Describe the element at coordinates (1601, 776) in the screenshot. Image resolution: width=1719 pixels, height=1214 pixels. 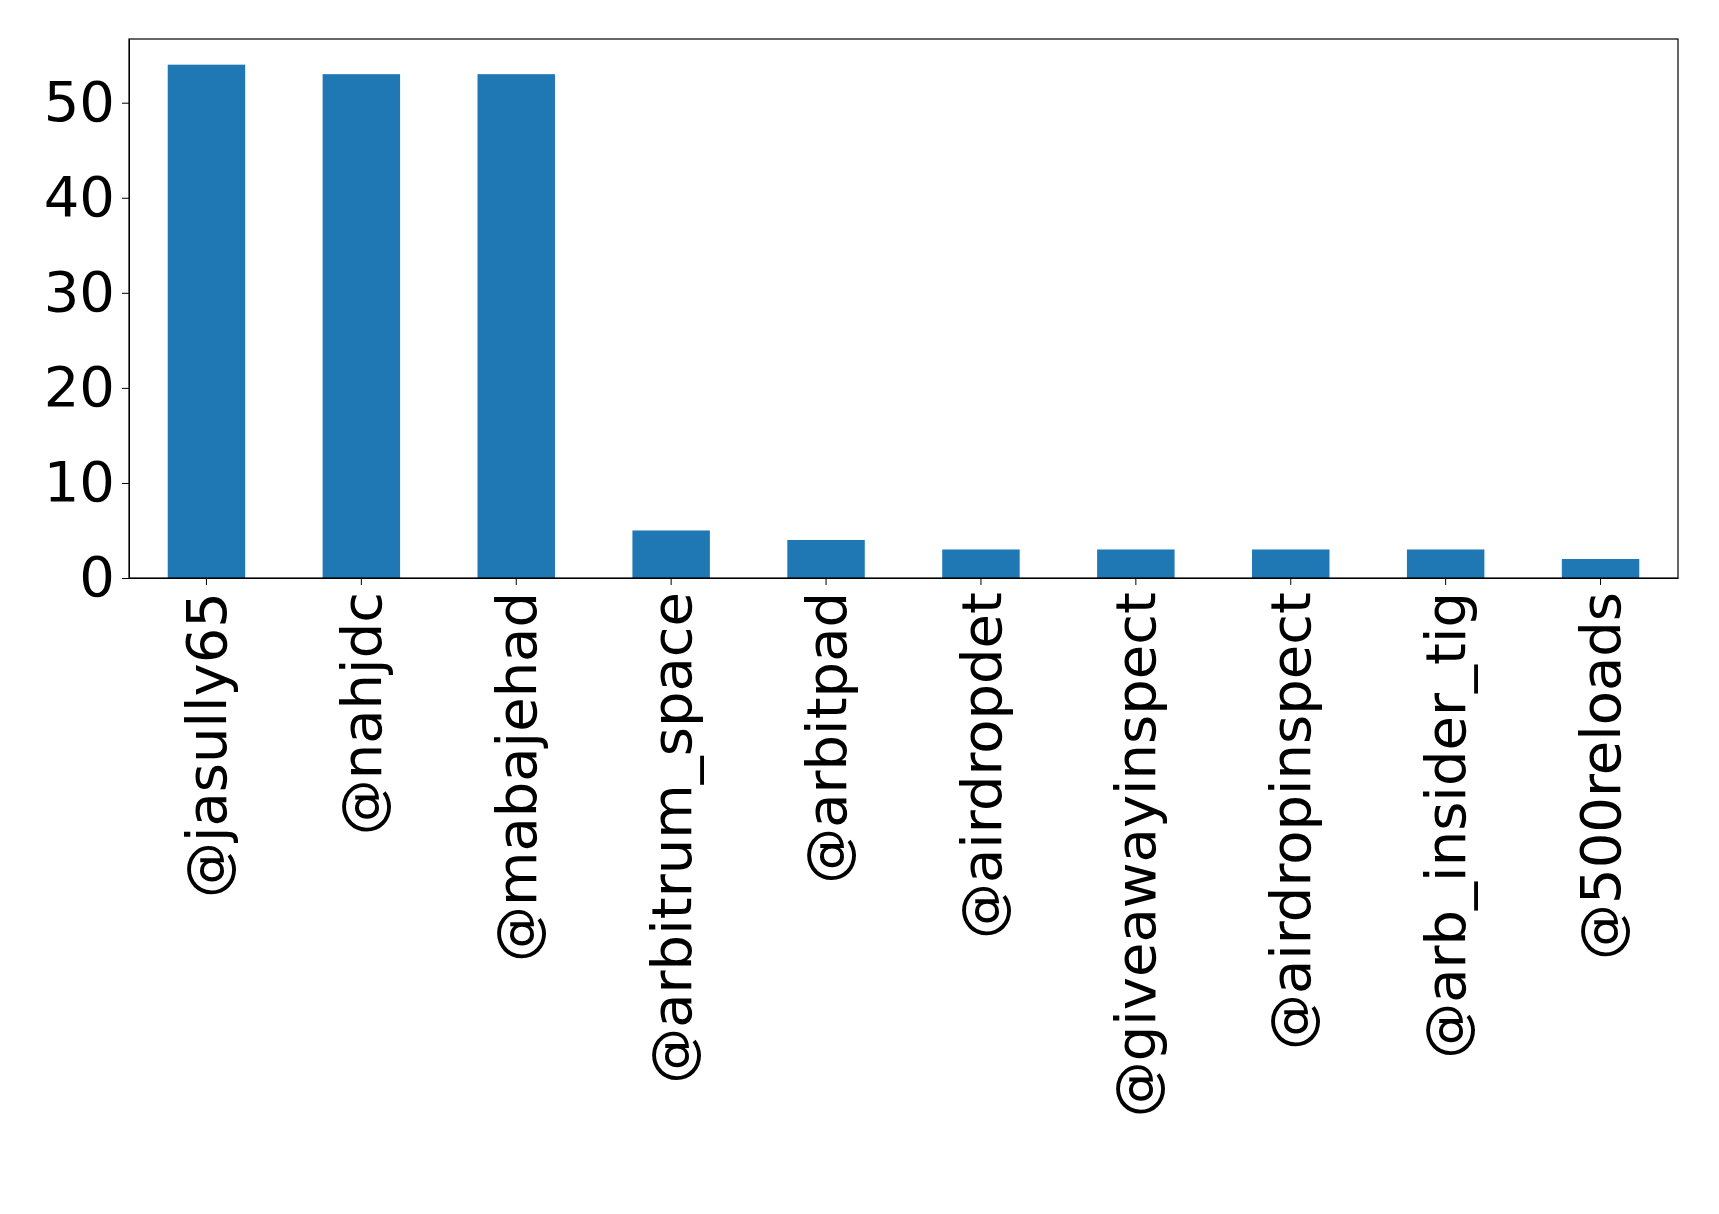
I see `x-tick-label: @500reloads` at that location.